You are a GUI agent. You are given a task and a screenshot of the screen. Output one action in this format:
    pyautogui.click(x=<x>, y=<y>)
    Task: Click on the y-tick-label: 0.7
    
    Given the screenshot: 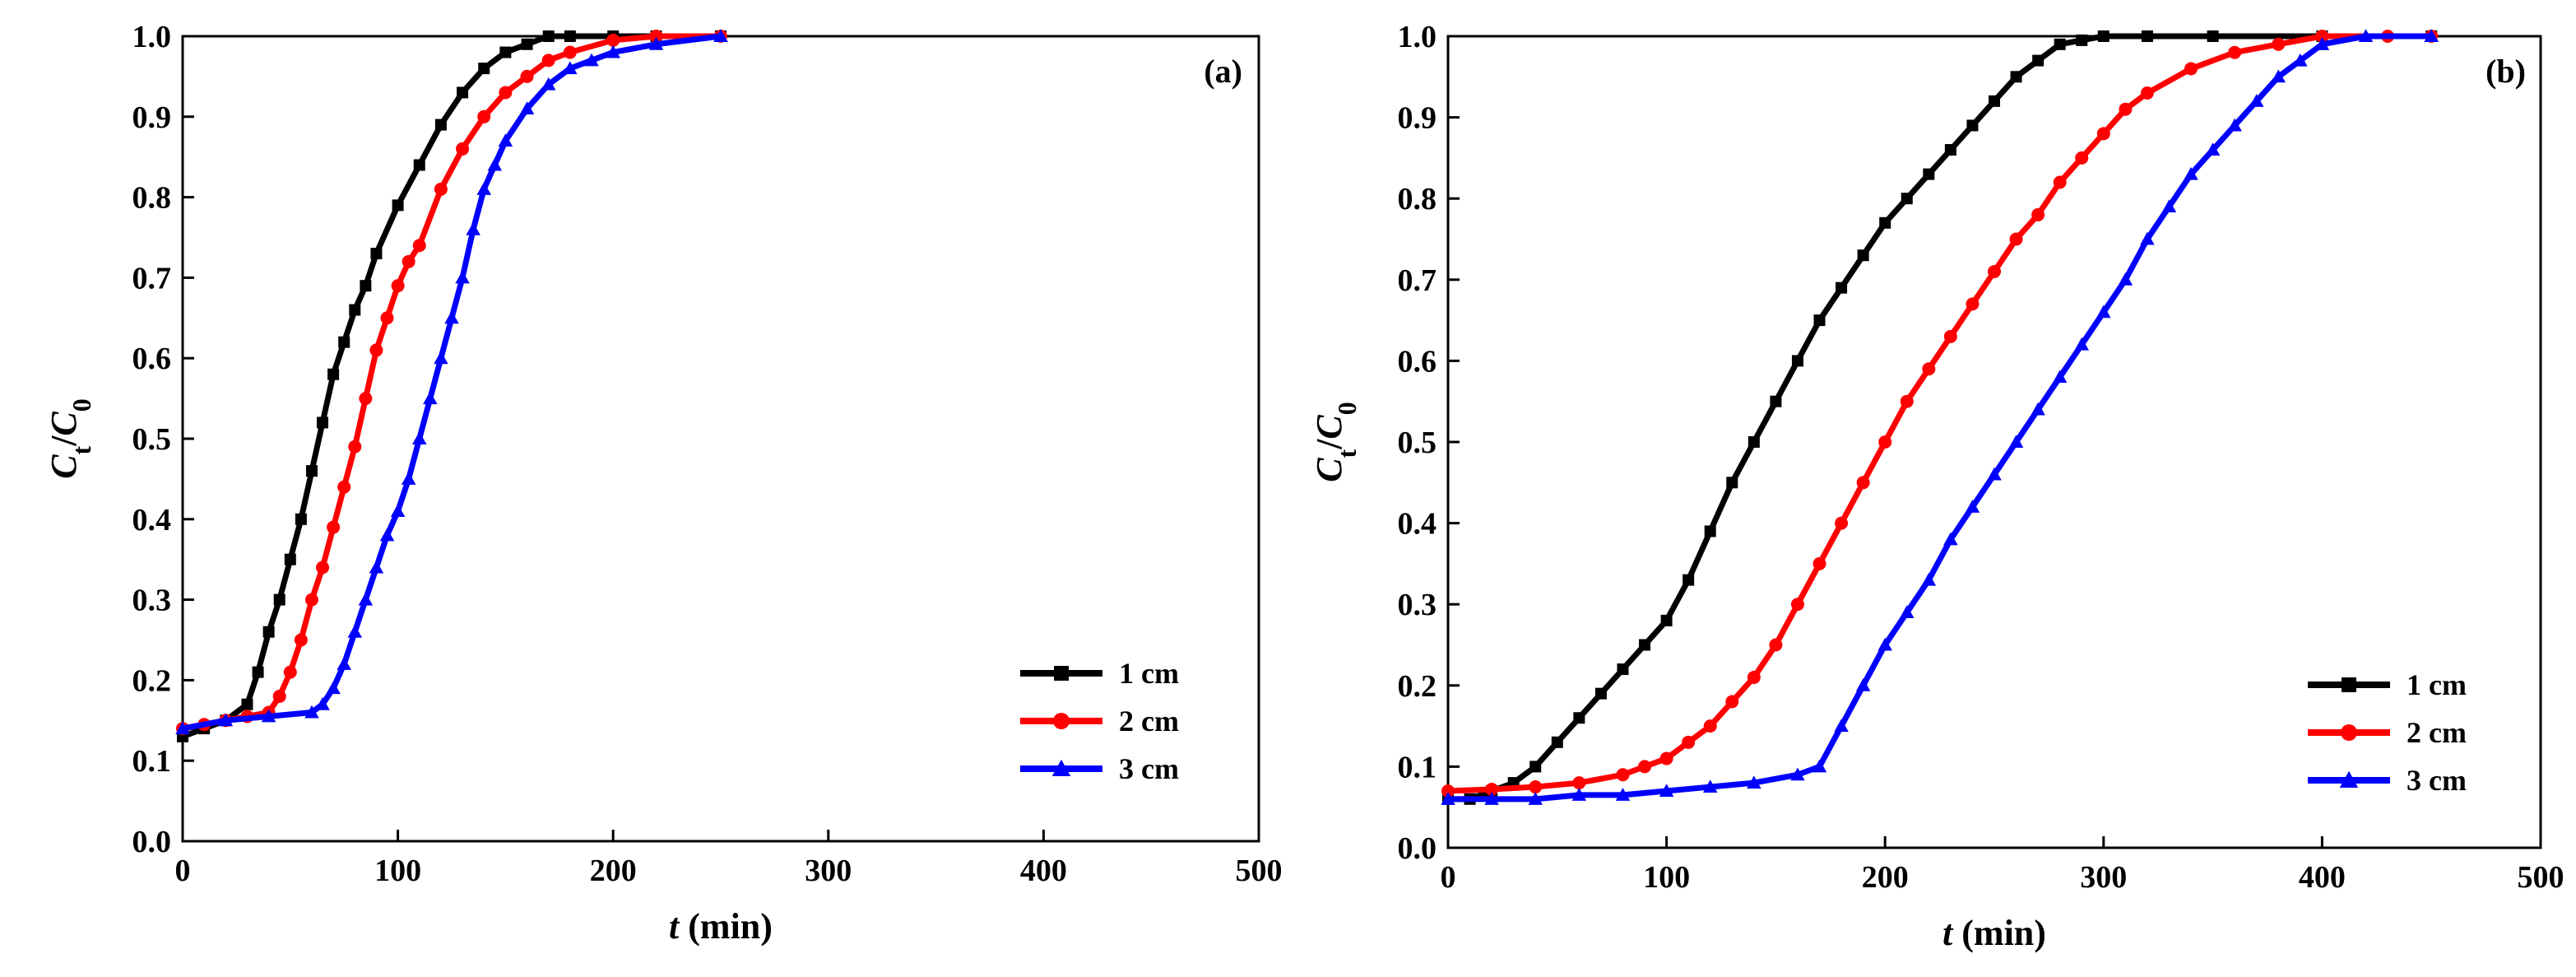 What is the action you would take?
    pyautogui.click(x=1417, y=280)
    